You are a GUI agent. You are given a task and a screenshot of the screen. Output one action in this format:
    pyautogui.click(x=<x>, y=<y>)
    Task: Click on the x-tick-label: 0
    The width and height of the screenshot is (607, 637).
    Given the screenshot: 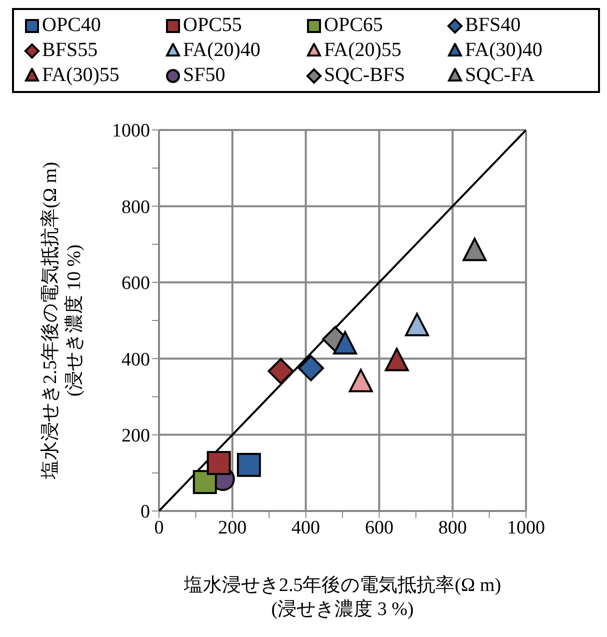 What is the action you would take?
    pyautogui.click(x=159, y=527)
    